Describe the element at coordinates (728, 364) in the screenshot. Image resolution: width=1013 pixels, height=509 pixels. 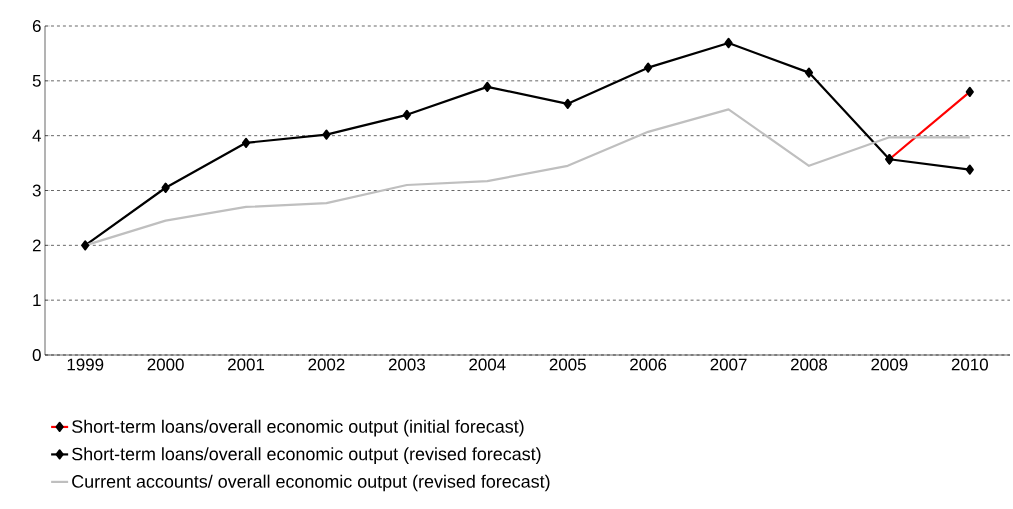
I see `x-tick-label: 2007` at that location.